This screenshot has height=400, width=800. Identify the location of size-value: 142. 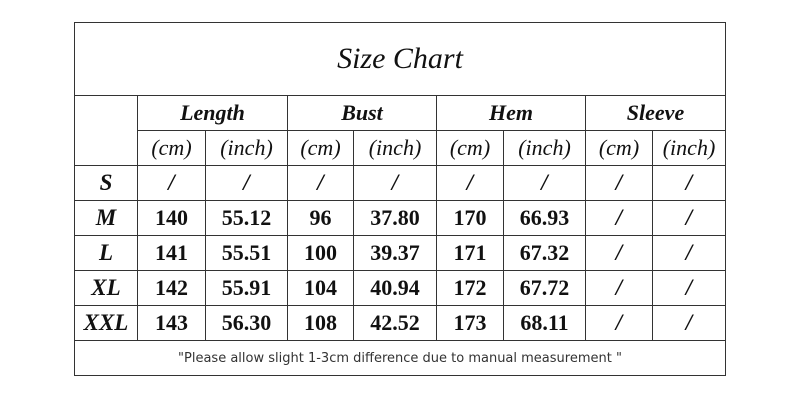
(171, 288).